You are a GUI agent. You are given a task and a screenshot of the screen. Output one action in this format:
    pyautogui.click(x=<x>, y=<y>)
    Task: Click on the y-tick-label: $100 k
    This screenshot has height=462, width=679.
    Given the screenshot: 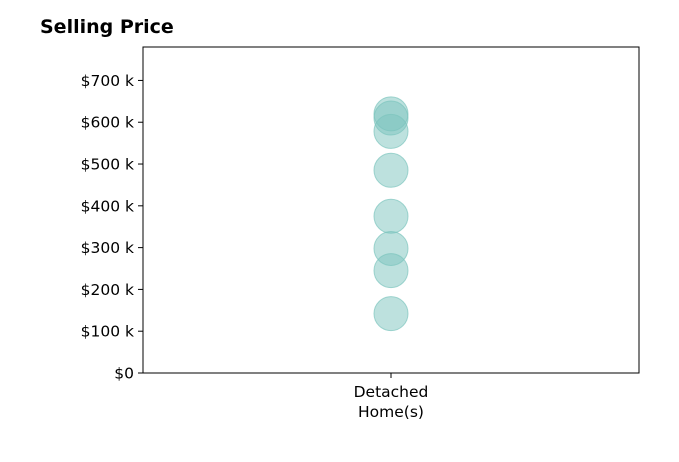 What is the action you would take?
    pyautogui.click(x=107, y=332)
    